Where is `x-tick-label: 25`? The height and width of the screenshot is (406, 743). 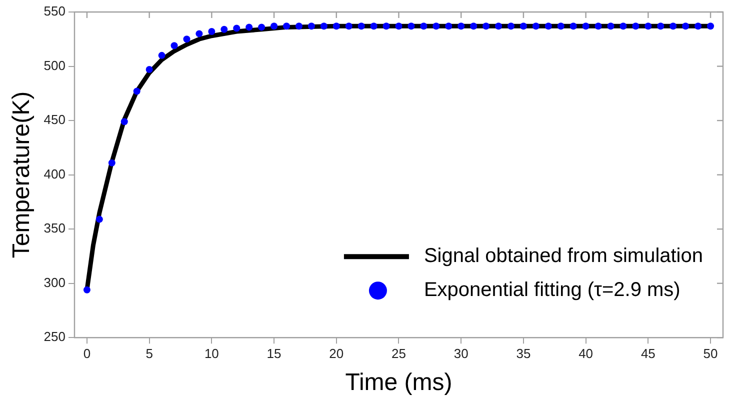
x-tick-label: 25 is located at coordinates (399, 353).